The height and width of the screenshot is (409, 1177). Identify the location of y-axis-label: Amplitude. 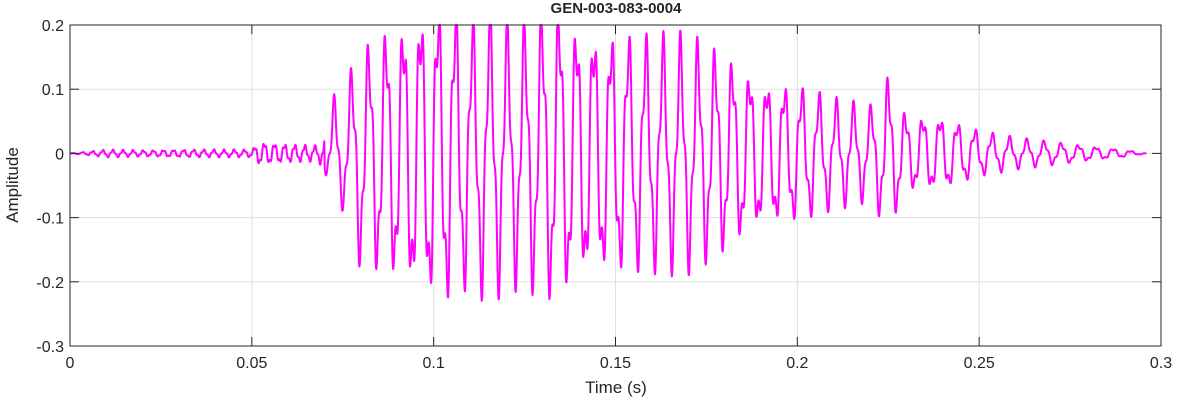
(12, 185).